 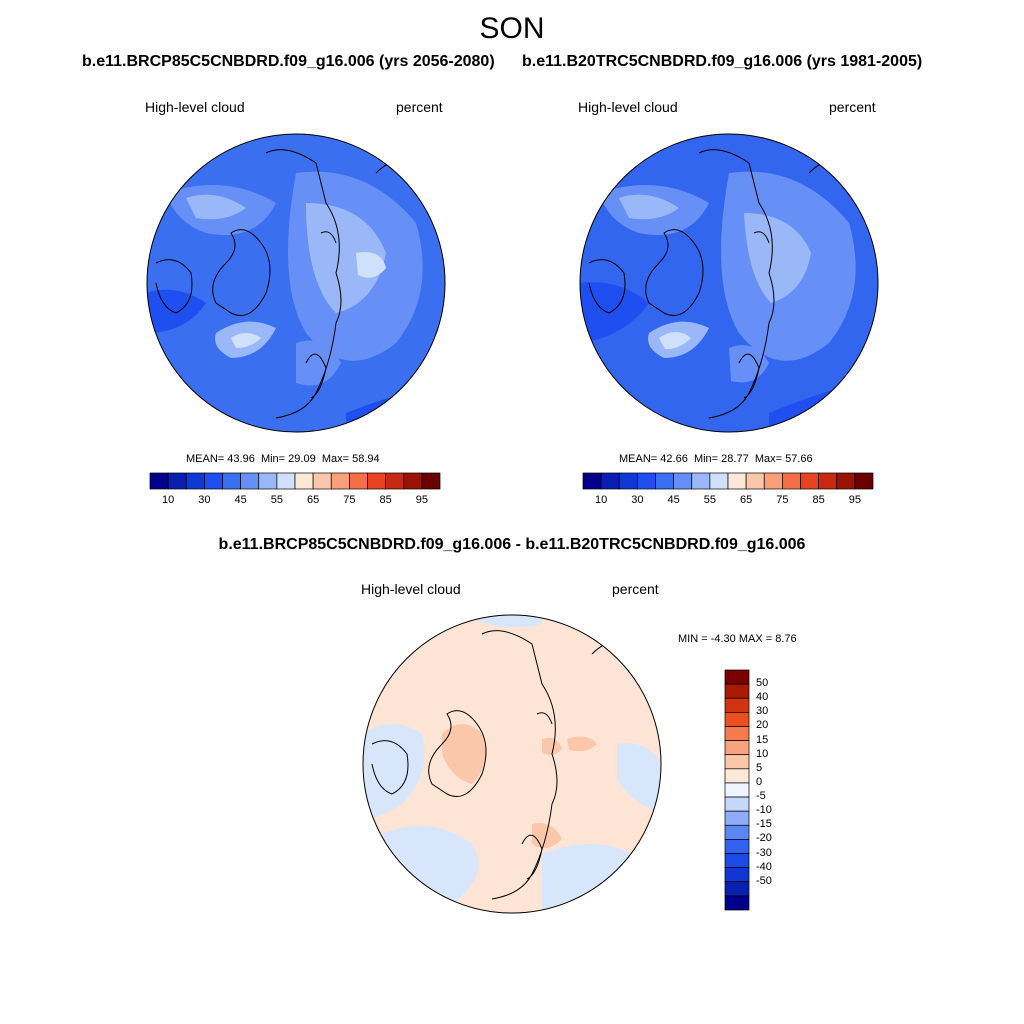 What do you see at coordinates (759, 781) in the screenshot?
I see `panel-3-colorbar-tick-label: 0` at bounding box center [759, 781].